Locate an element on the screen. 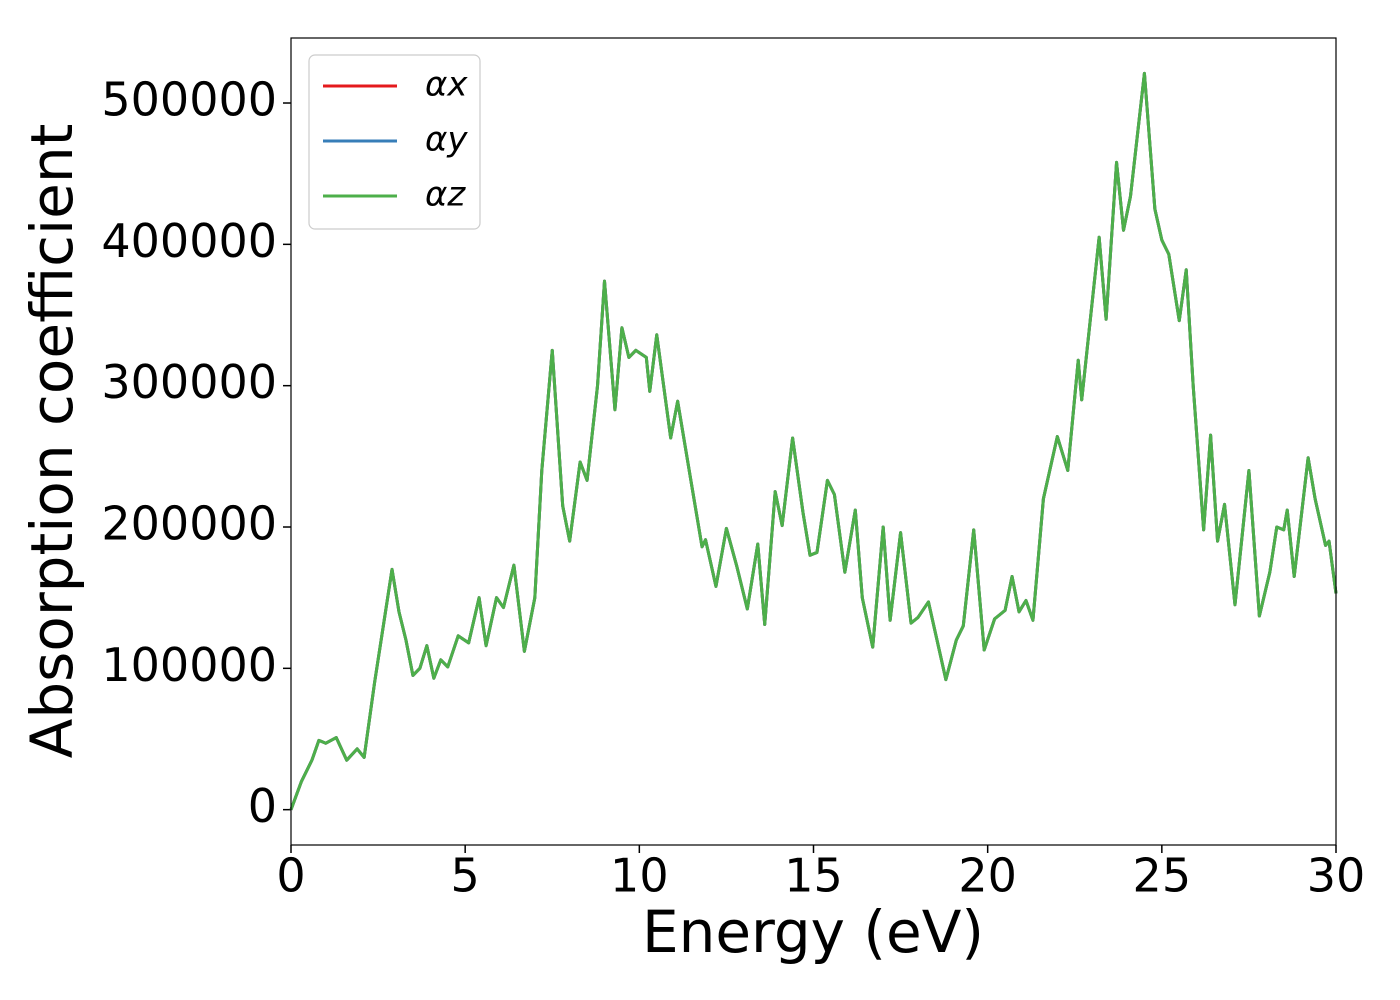 This screenshot has height=1000, width=1400. x-tick-label: 0 is located at coordinates (290, 876).